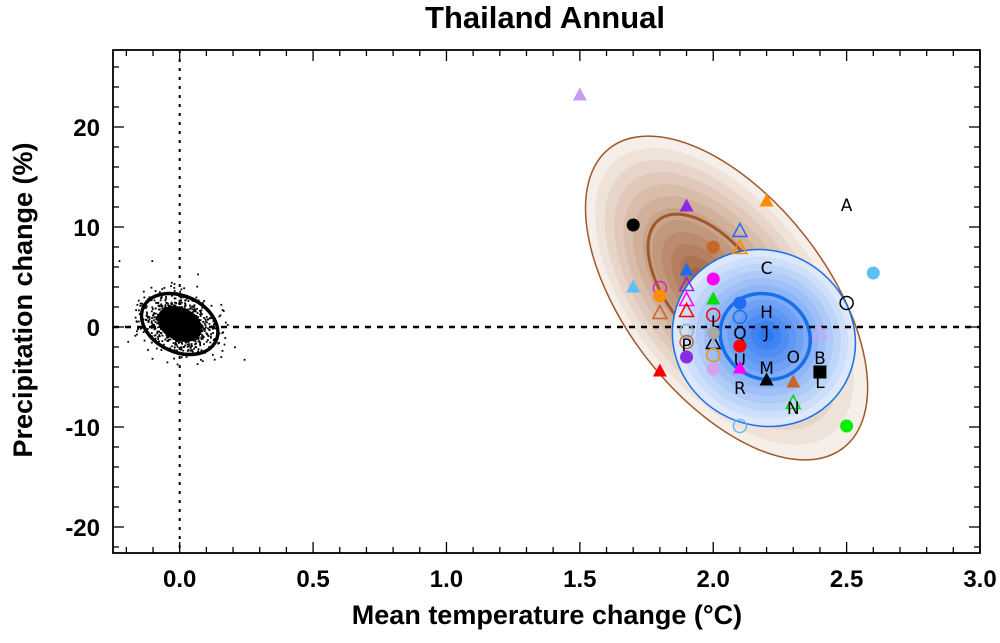 The height and width of the screenshot is (643, 1000). Describe the element at coordinates (713, 579) in the screenshot. I see `x-tick-label: 2.0` at that location.